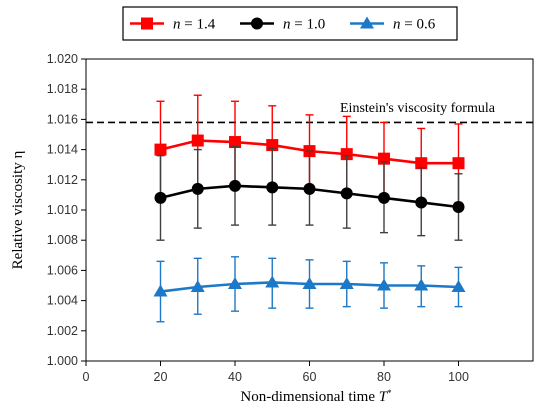 The image size is (550, 411). I want to click on legend-value: = 0.6, so click(418, 25).